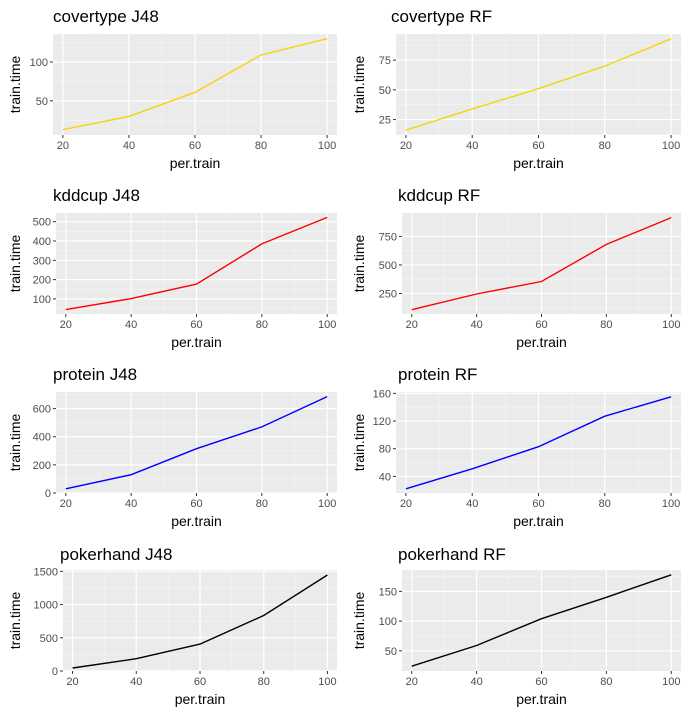 The width and height of the screenshot is (690, 718). What do you see at coordinates (388, 592) in the screenshot?
I see `y-tick-label: 150` at bounding box center [388, 592].